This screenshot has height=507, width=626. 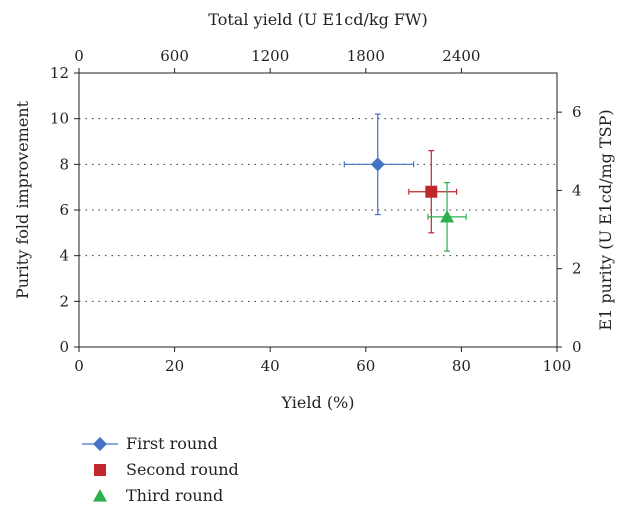 What do you see at coordinates (64, 210) in the screenshot?
I see `y-tick-label: 6` at bounding box center [64, 210].